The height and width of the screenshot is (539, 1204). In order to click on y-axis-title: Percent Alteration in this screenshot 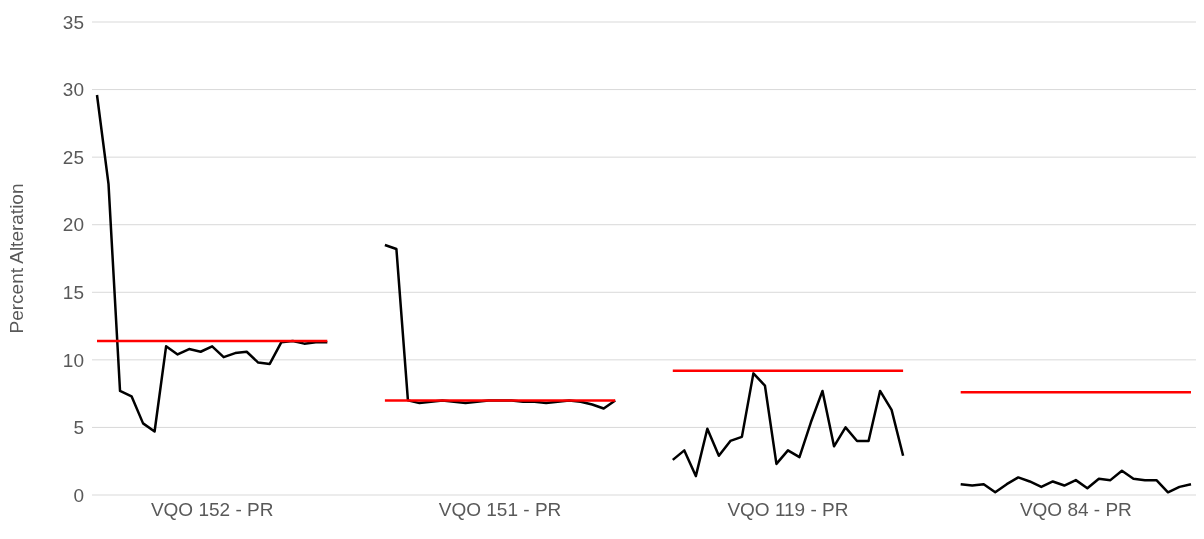, I will do `click(16, 258)`.